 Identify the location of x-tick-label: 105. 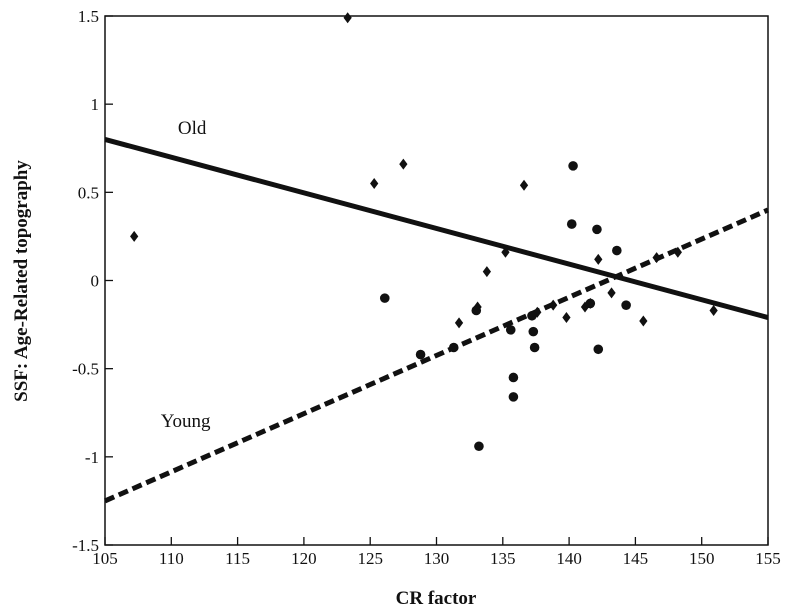
(105, 558).